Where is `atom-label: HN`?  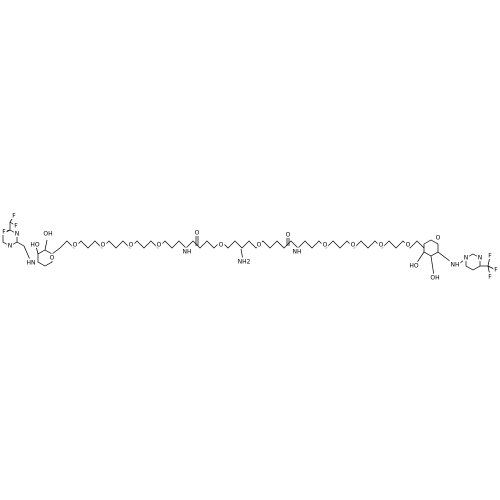
atom-label: HN is located at coordinates (31, 263).